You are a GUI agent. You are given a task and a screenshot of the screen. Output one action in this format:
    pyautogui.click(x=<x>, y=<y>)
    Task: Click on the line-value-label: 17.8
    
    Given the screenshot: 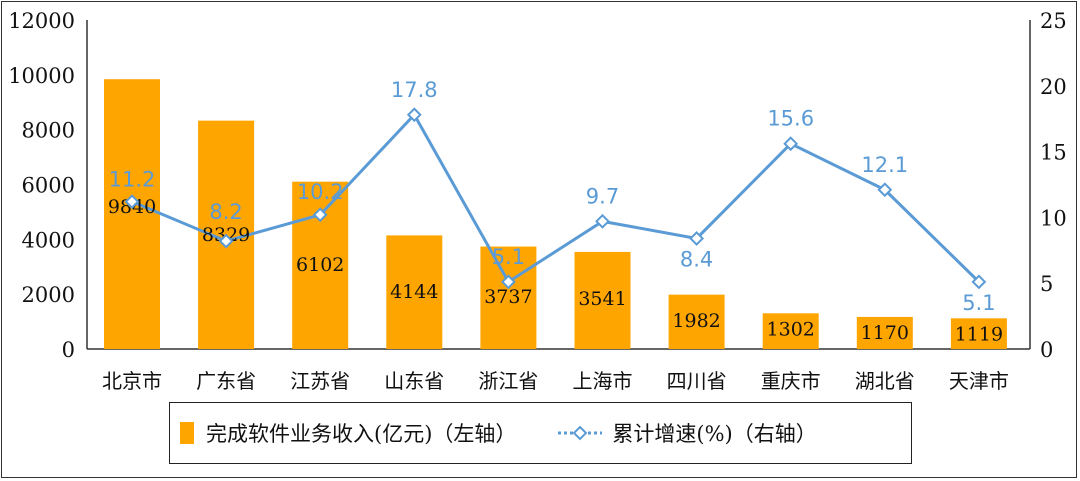 What is the action you would take?
    pyautogui.click(x=414, y=90)
    